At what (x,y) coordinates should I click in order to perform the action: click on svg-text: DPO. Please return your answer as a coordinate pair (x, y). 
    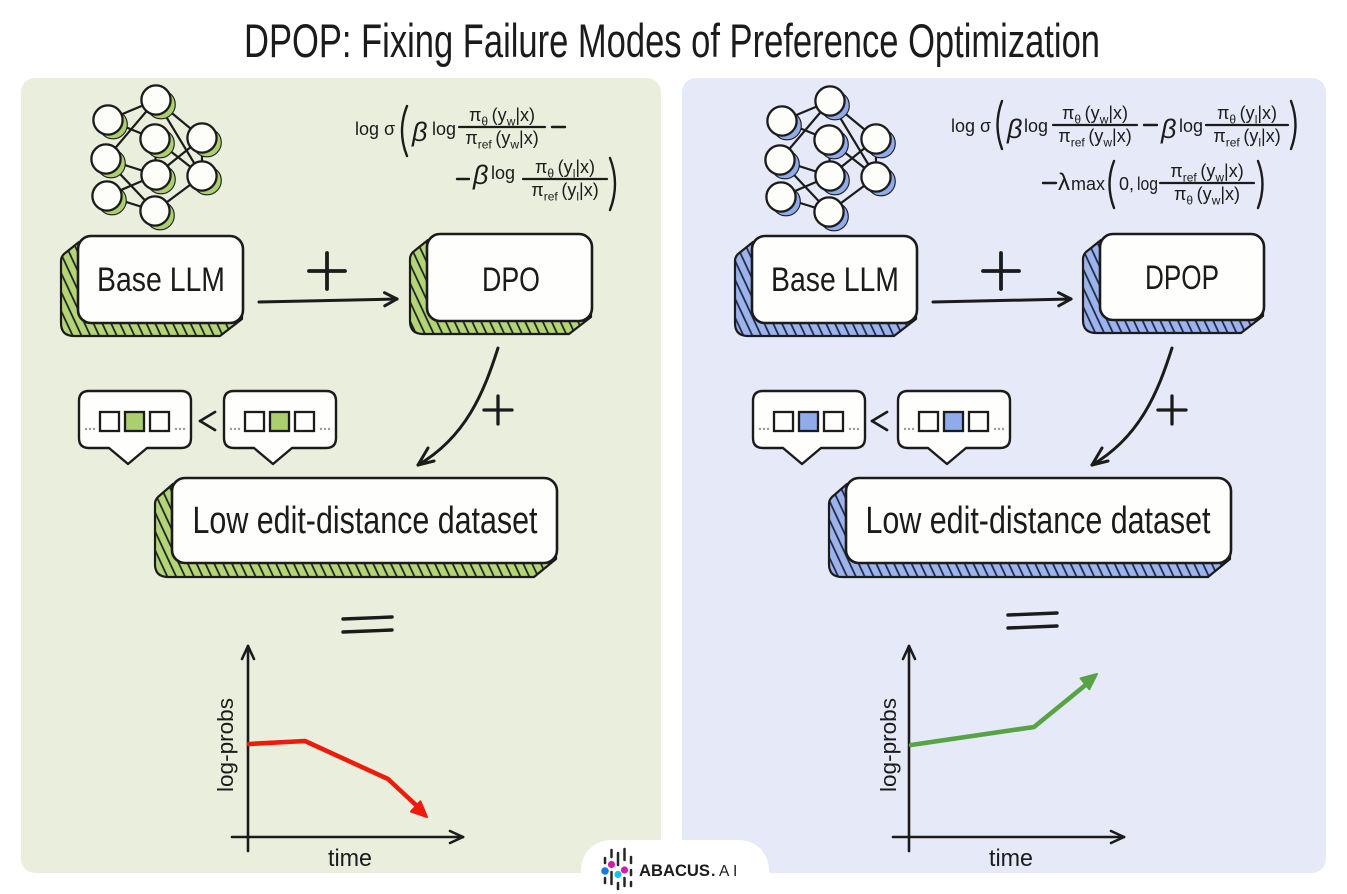
    Looking at the image, I should click on (511, 280).